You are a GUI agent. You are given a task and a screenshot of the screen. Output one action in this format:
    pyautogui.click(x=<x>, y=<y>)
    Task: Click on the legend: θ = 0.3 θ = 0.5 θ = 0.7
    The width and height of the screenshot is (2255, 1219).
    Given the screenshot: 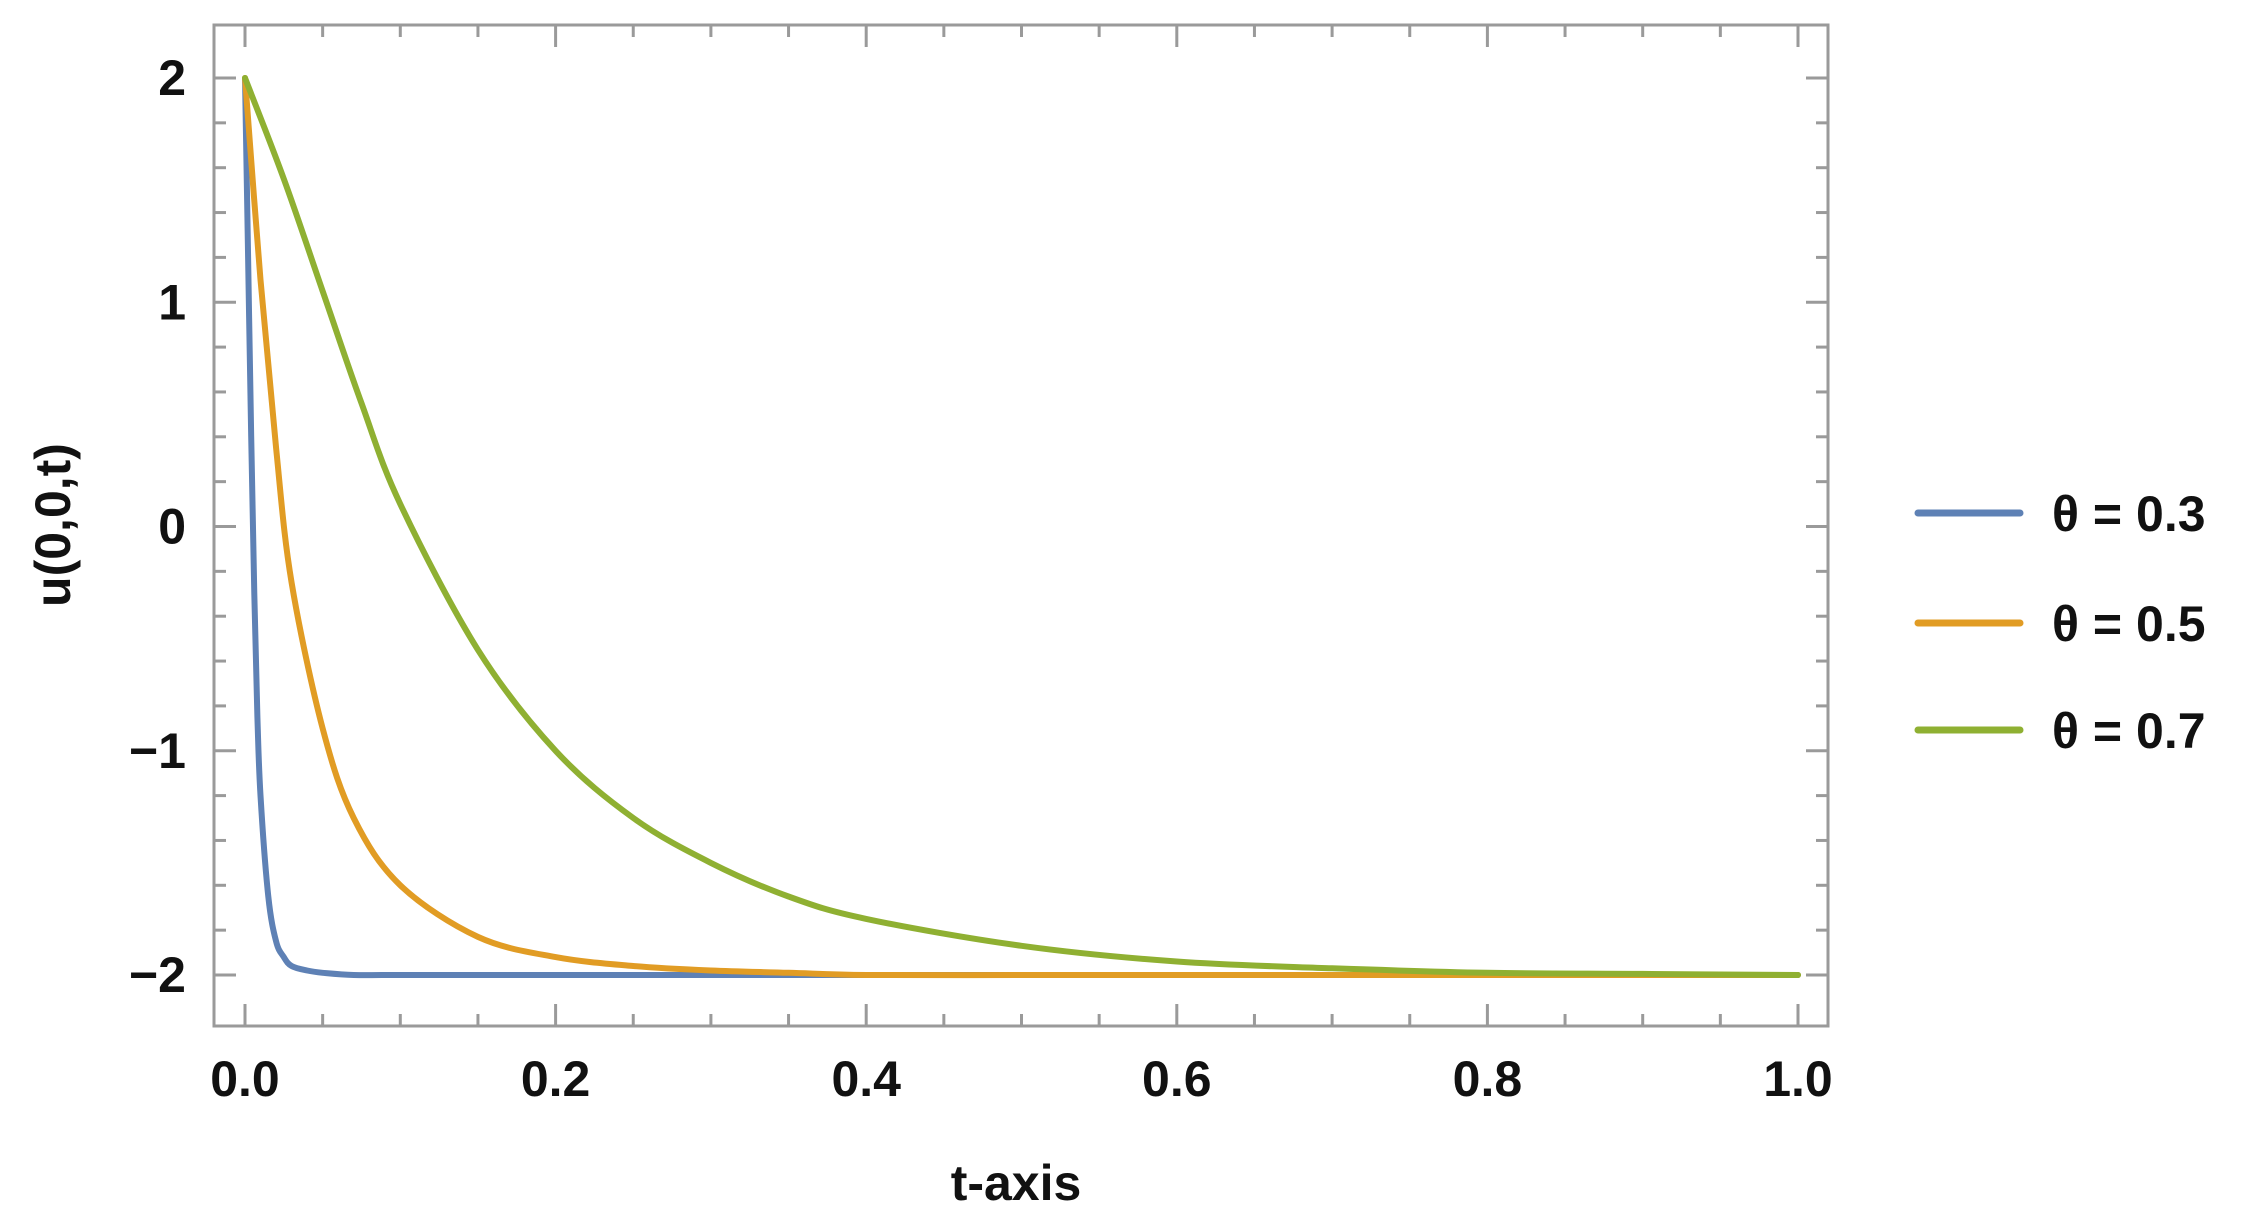 What is the action you would take?
    pyautogui.click(x=2060, y=622)
    